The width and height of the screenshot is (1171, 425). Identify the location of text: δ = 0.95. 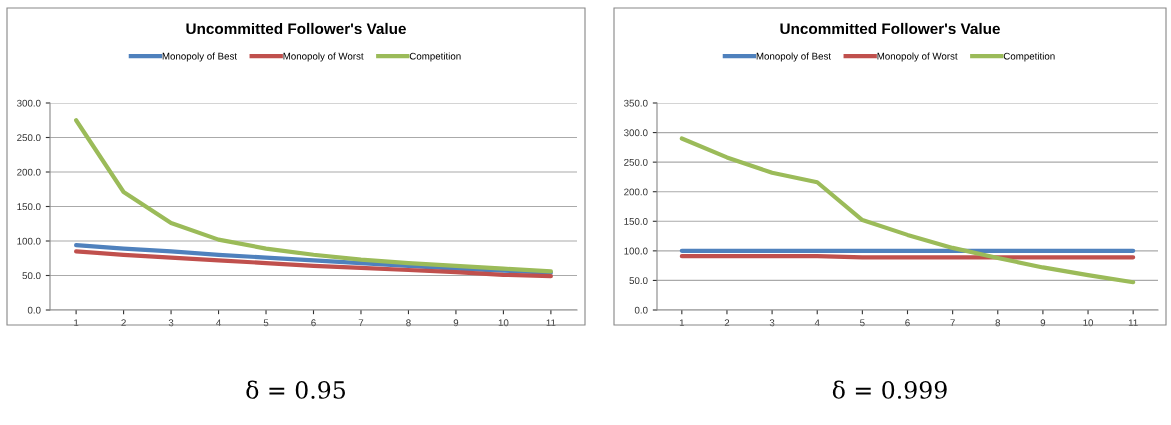
(295, 389).